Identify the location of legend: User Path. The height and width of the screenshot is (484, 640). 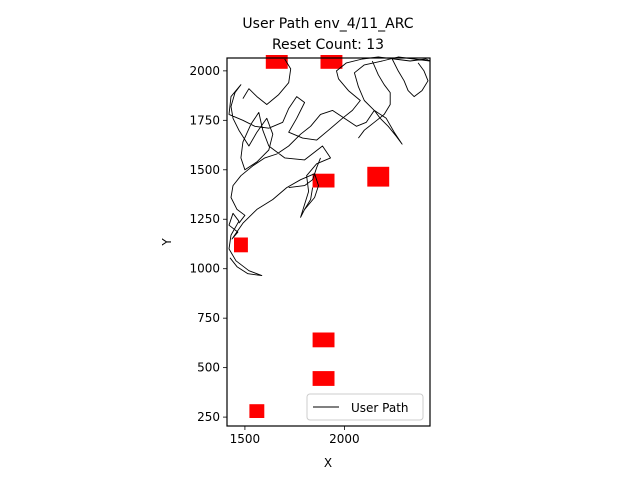
(365, 407).